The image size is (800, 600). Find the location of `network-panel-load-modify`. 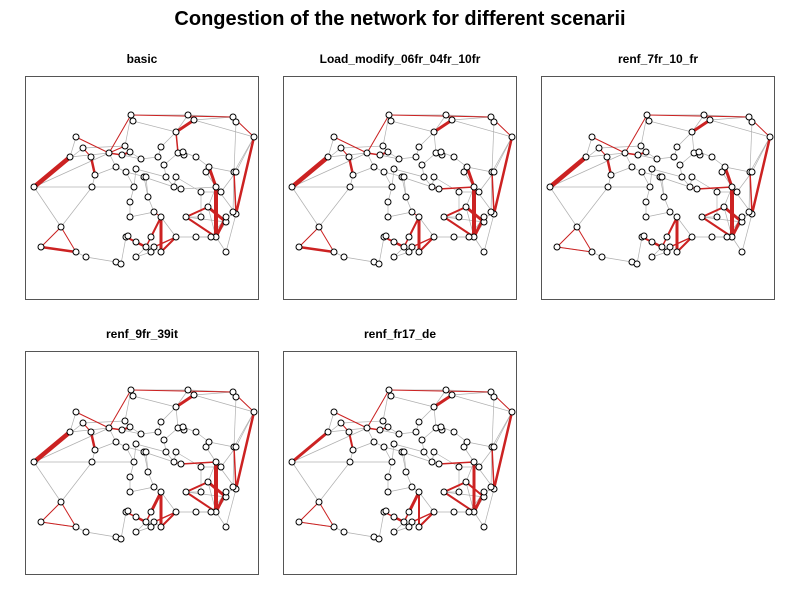

network-panel-load-modify is located at coordinates (400, 188).